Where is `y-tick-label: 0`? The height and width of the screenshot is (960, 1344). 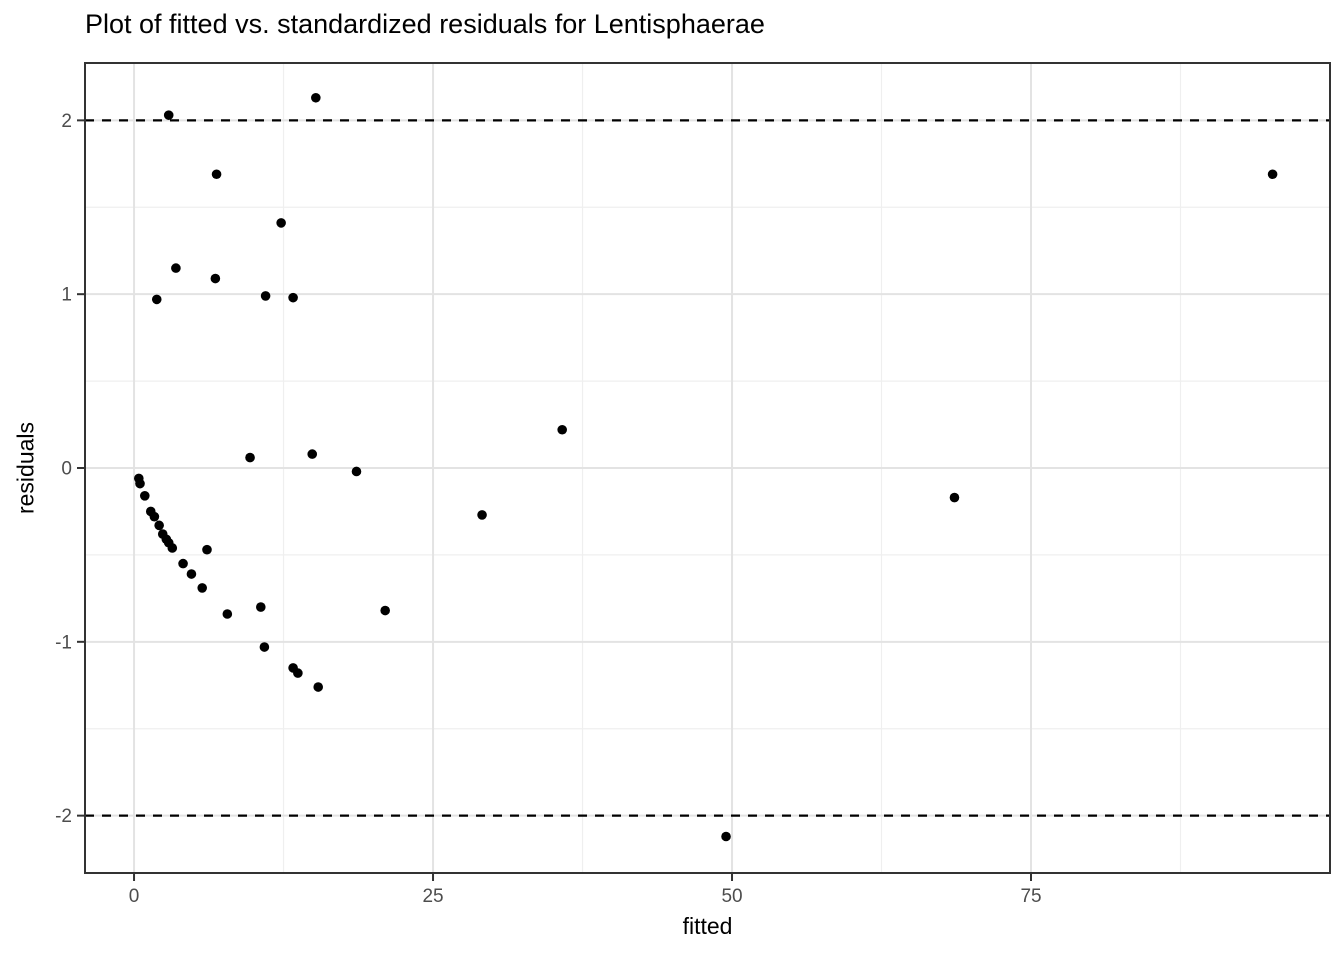
y-tick-label: 0 is located at coordinates (66, 469).